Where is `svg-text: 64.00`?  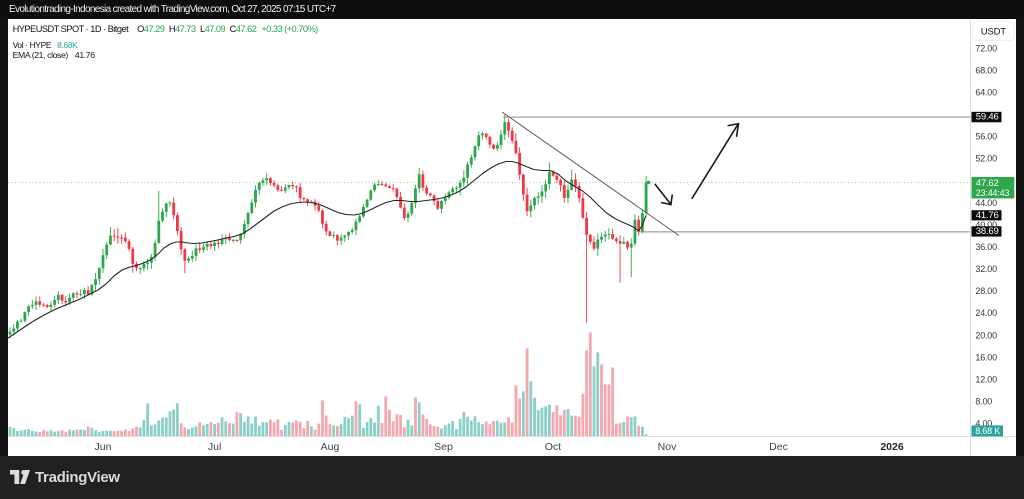 svg-text: 64.00 is located at coordinates (986, 92).